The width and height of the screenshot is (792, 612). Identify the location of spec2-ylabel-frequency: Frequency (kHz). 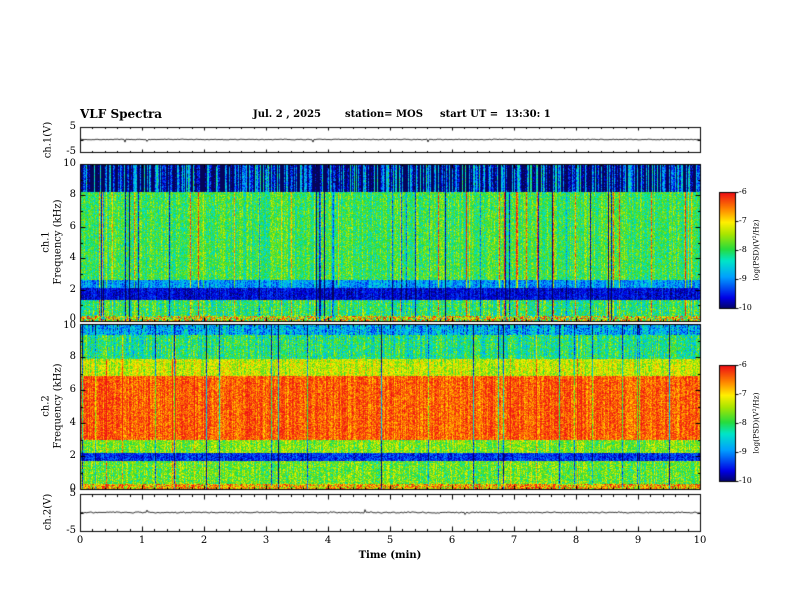
(57, 406).